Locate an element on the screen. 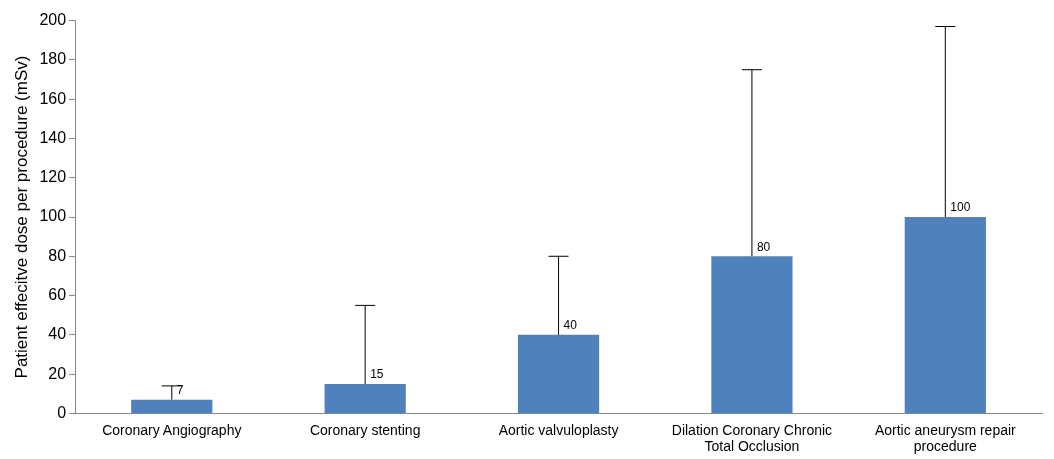 The height and width of the screenshot is (459, 1054). x-tick-label: Coronary stenting is located at coordinates (365, 429).